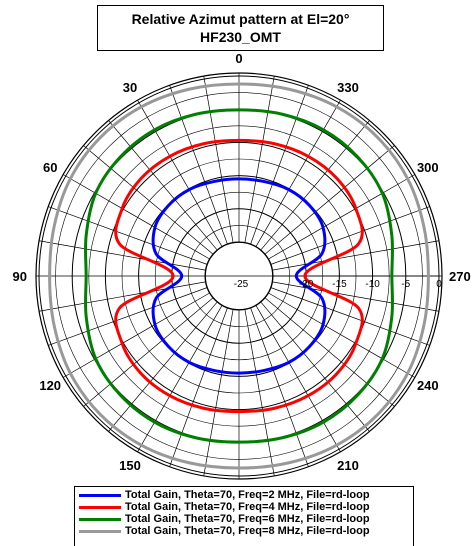 This screenshot has height=546, width=476. Describe the element at coordinates (50, 385) in the screenshot. I see `angle-label-120: 120` at that location.